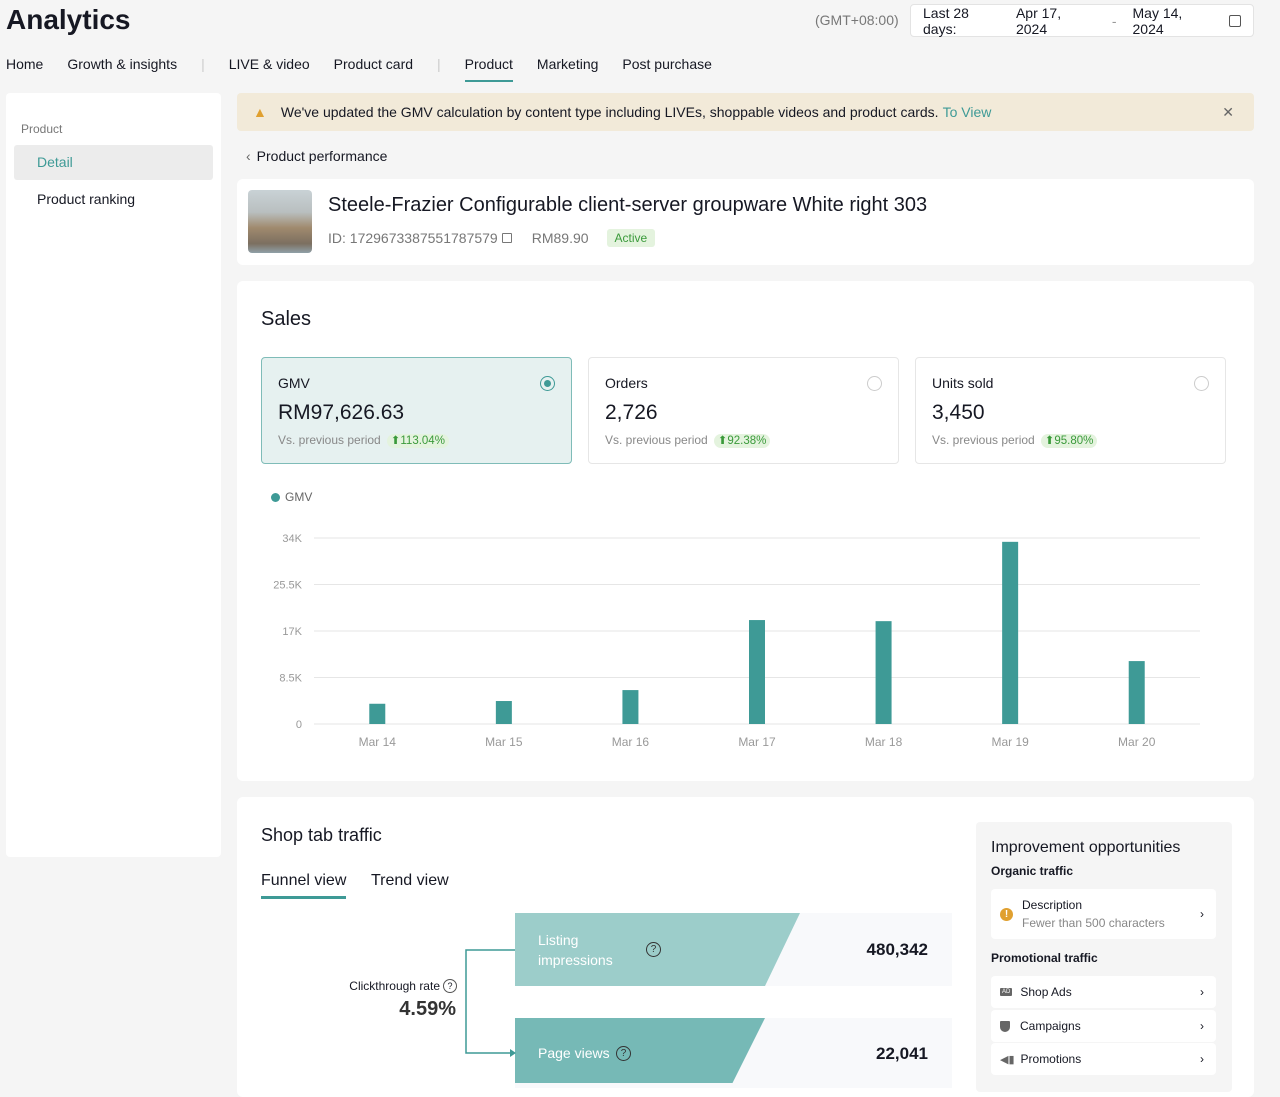 This screenshot has width=1280, height=1097. Describe the element at coordinates (667, 64) in the screenshot. I see `tab-post-purchase: Post purchase` at that location.